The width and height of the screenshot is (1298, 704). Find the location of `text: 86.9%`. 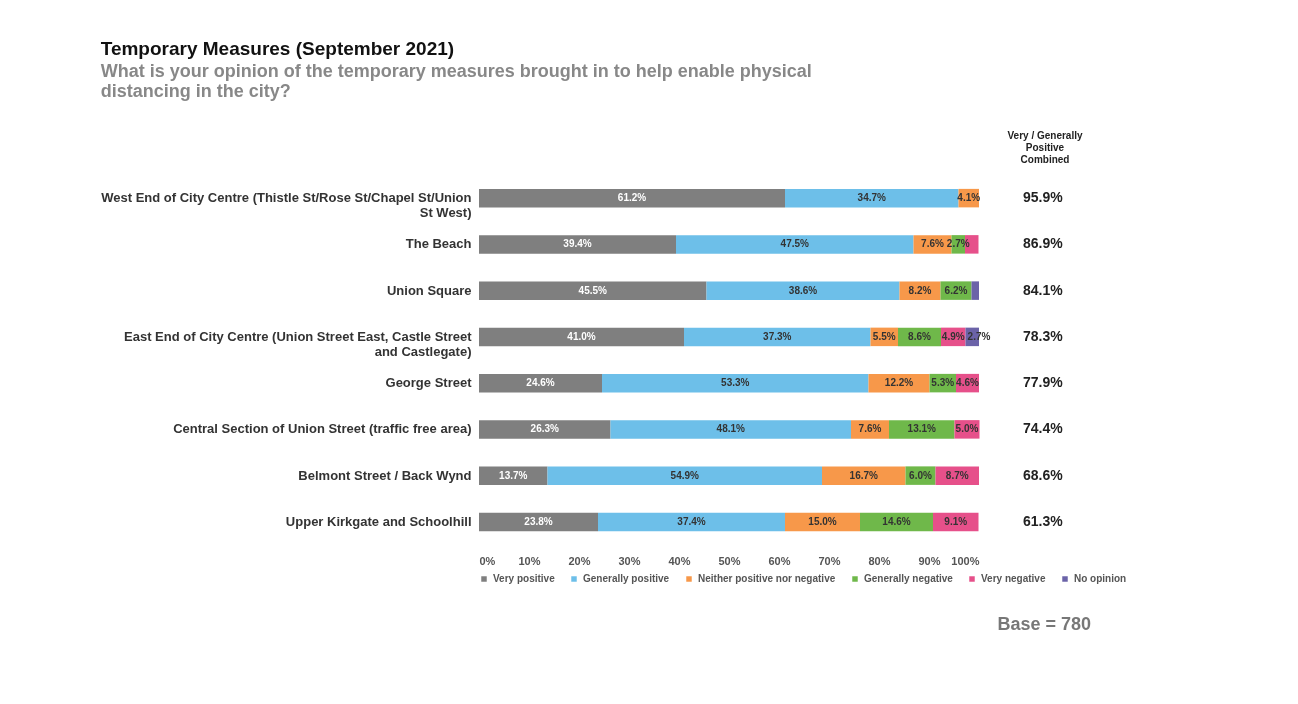

text: 86.9% is located at coordinates (1043, 243).